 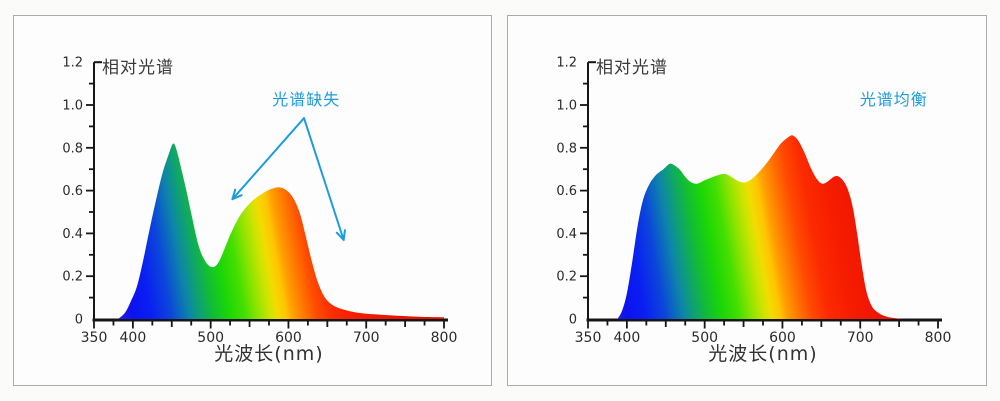 I want to click on annotation-label-right: 光谱均衡, so click(x=894, y=99).